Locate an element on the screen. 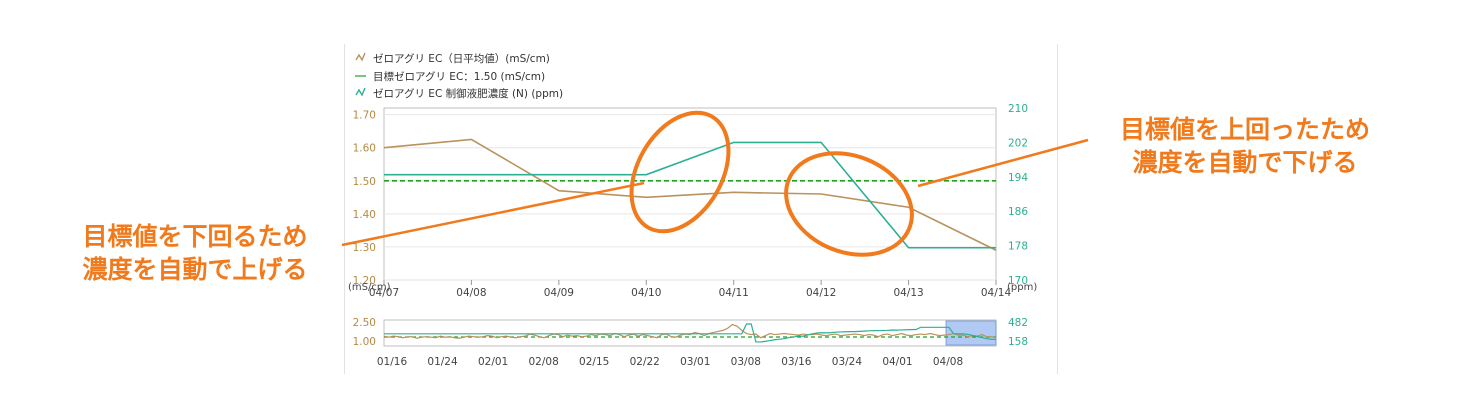  navigator-series is located at coordinates (690, 333).